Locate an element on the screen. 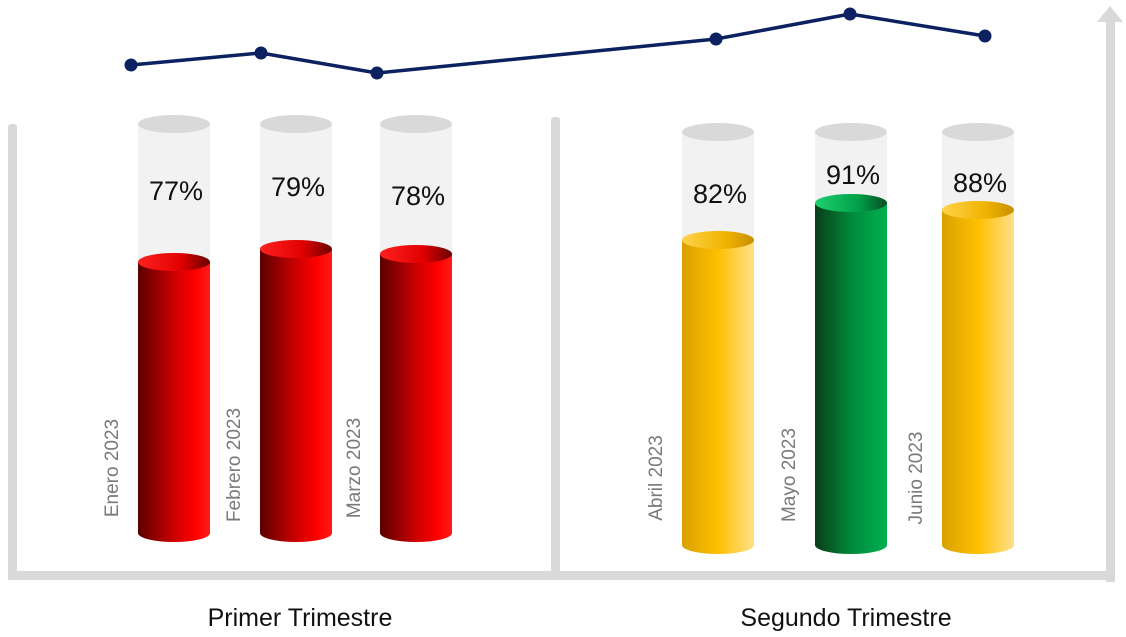 This screenshot has width=1126, height=637. category-label-6: Junio 2023 is located at coordinates (916, 478).